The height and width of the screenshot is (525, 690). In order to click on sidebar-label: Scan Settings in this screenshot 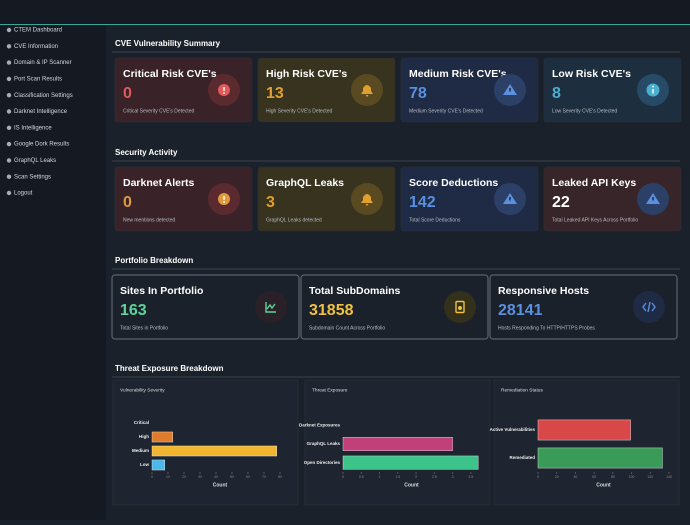, I will do `click(32, 177)`.